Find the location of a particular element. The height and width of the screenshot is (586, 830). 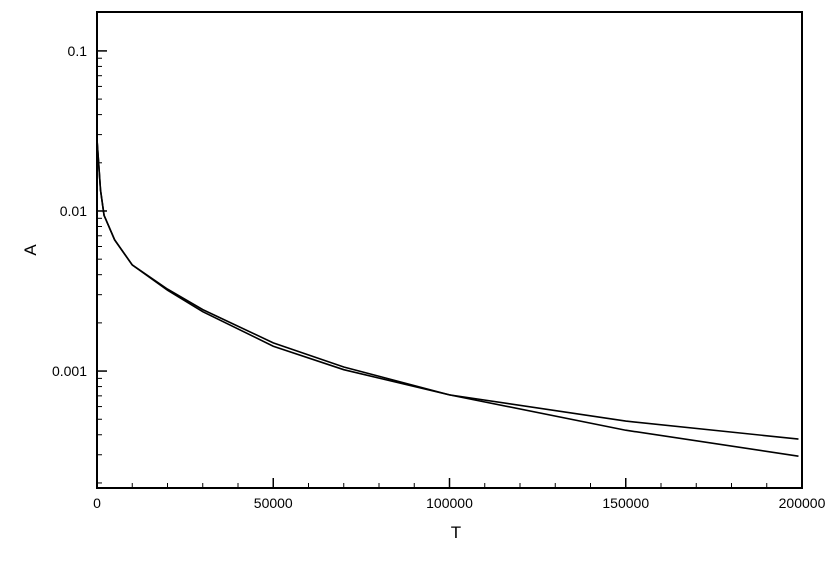

x-tick-label: 150000 is located at coordinates (625, 503).